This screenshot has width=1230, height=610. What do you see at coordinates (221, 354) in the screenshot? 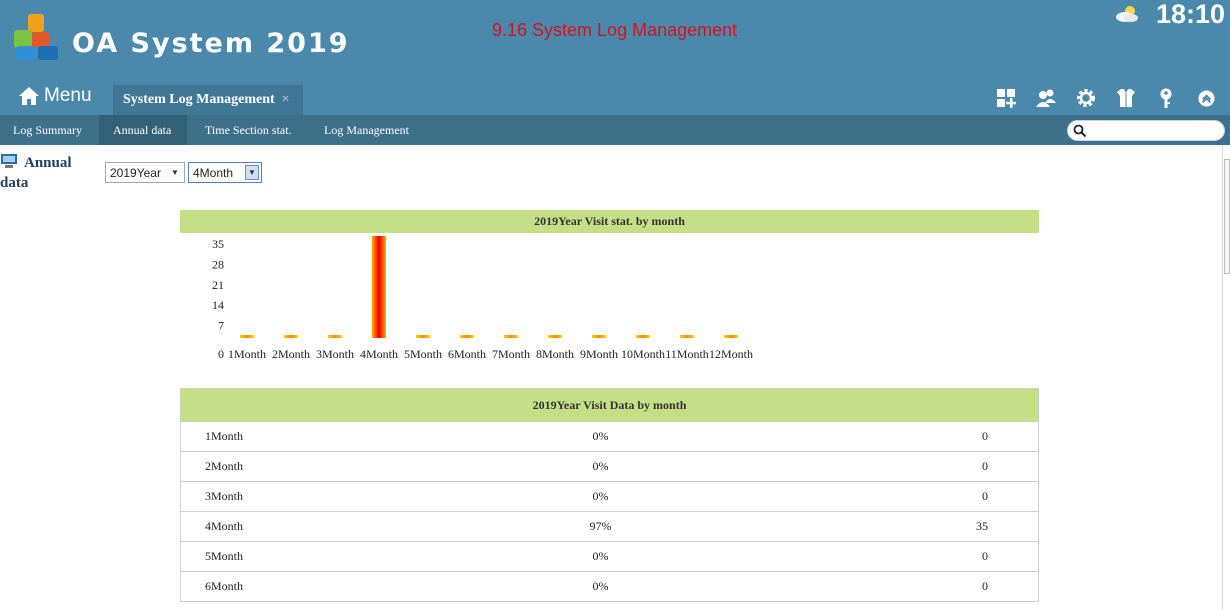
I see `y-tick-label: 0` at bounding box center [221, 354].